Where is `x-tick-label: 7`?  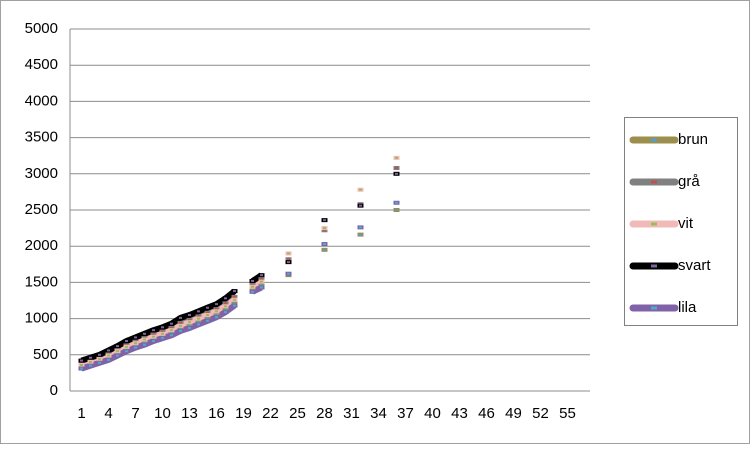 x-tick-label: 7 is located at coordinates (135, 413).